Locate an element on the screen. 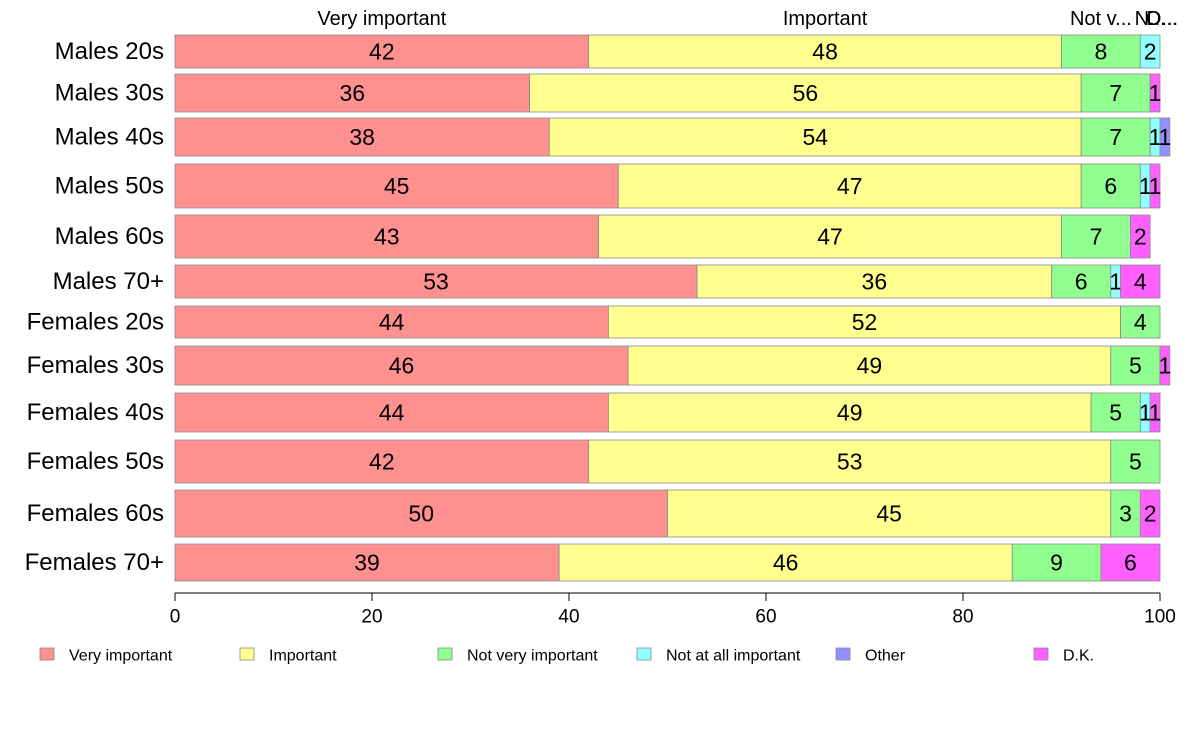 The width and height of the screenshot is (1188, 736). data-label: 43 is located at coordinates (387, 237).